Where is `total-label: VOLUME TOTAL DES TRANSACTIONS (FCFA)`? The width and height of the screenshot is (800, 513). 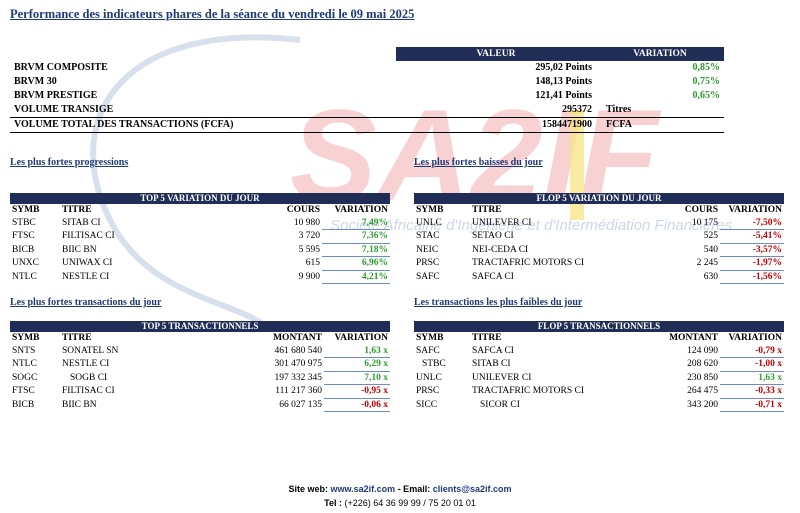 total-label: VOLUME TOTAL DES TRANSACTIONS (FCFA) is located at coordinates (124, 124).